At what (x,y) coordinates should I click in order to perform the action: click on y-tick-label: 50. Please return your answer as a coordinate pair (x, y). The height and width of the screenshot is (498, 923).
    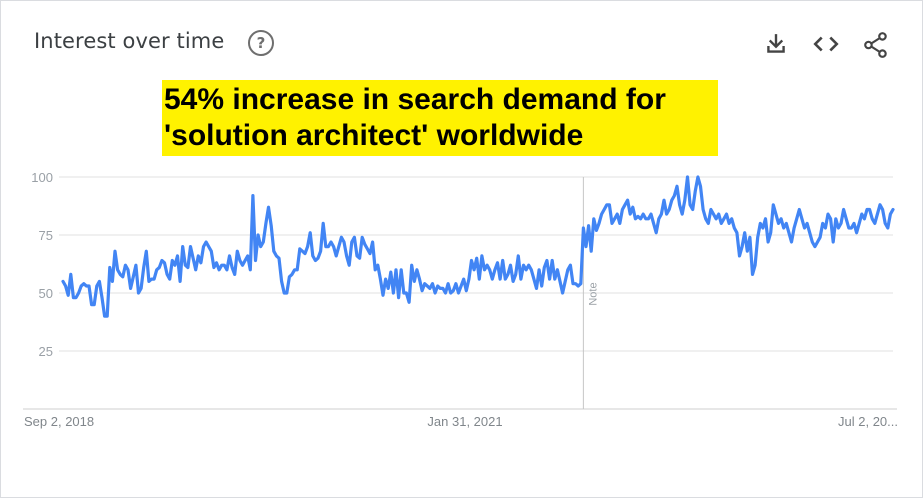
    Looking at the image, I should click on (46, 293).